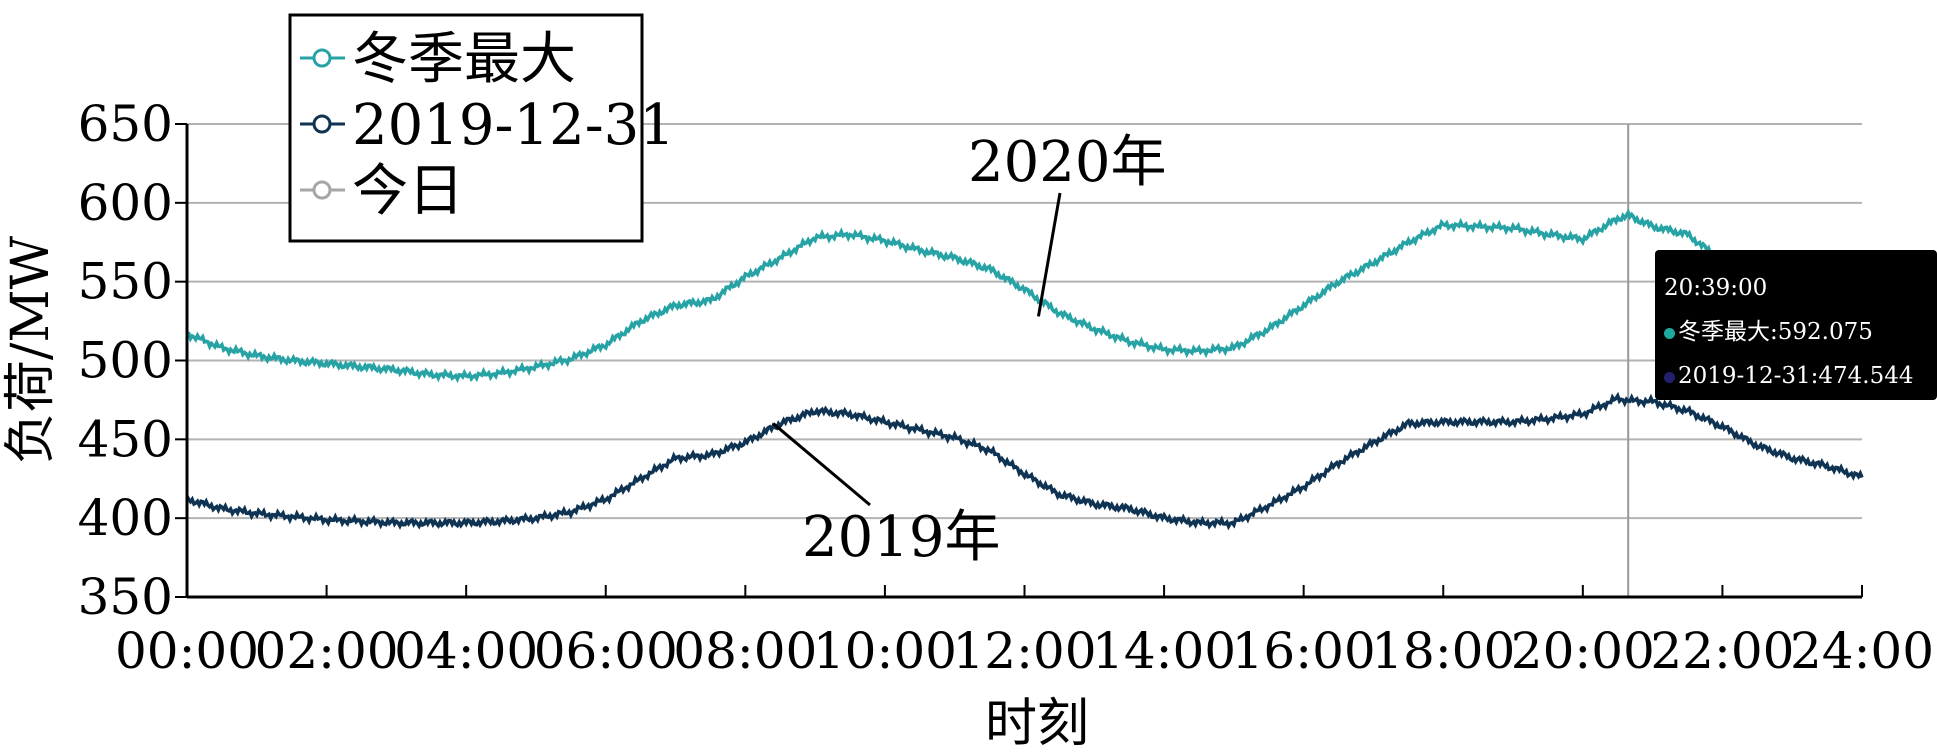 Image resolution: width=1937 pixels, height=756 pixels. I want to click on legend-box, so click(466, 128).